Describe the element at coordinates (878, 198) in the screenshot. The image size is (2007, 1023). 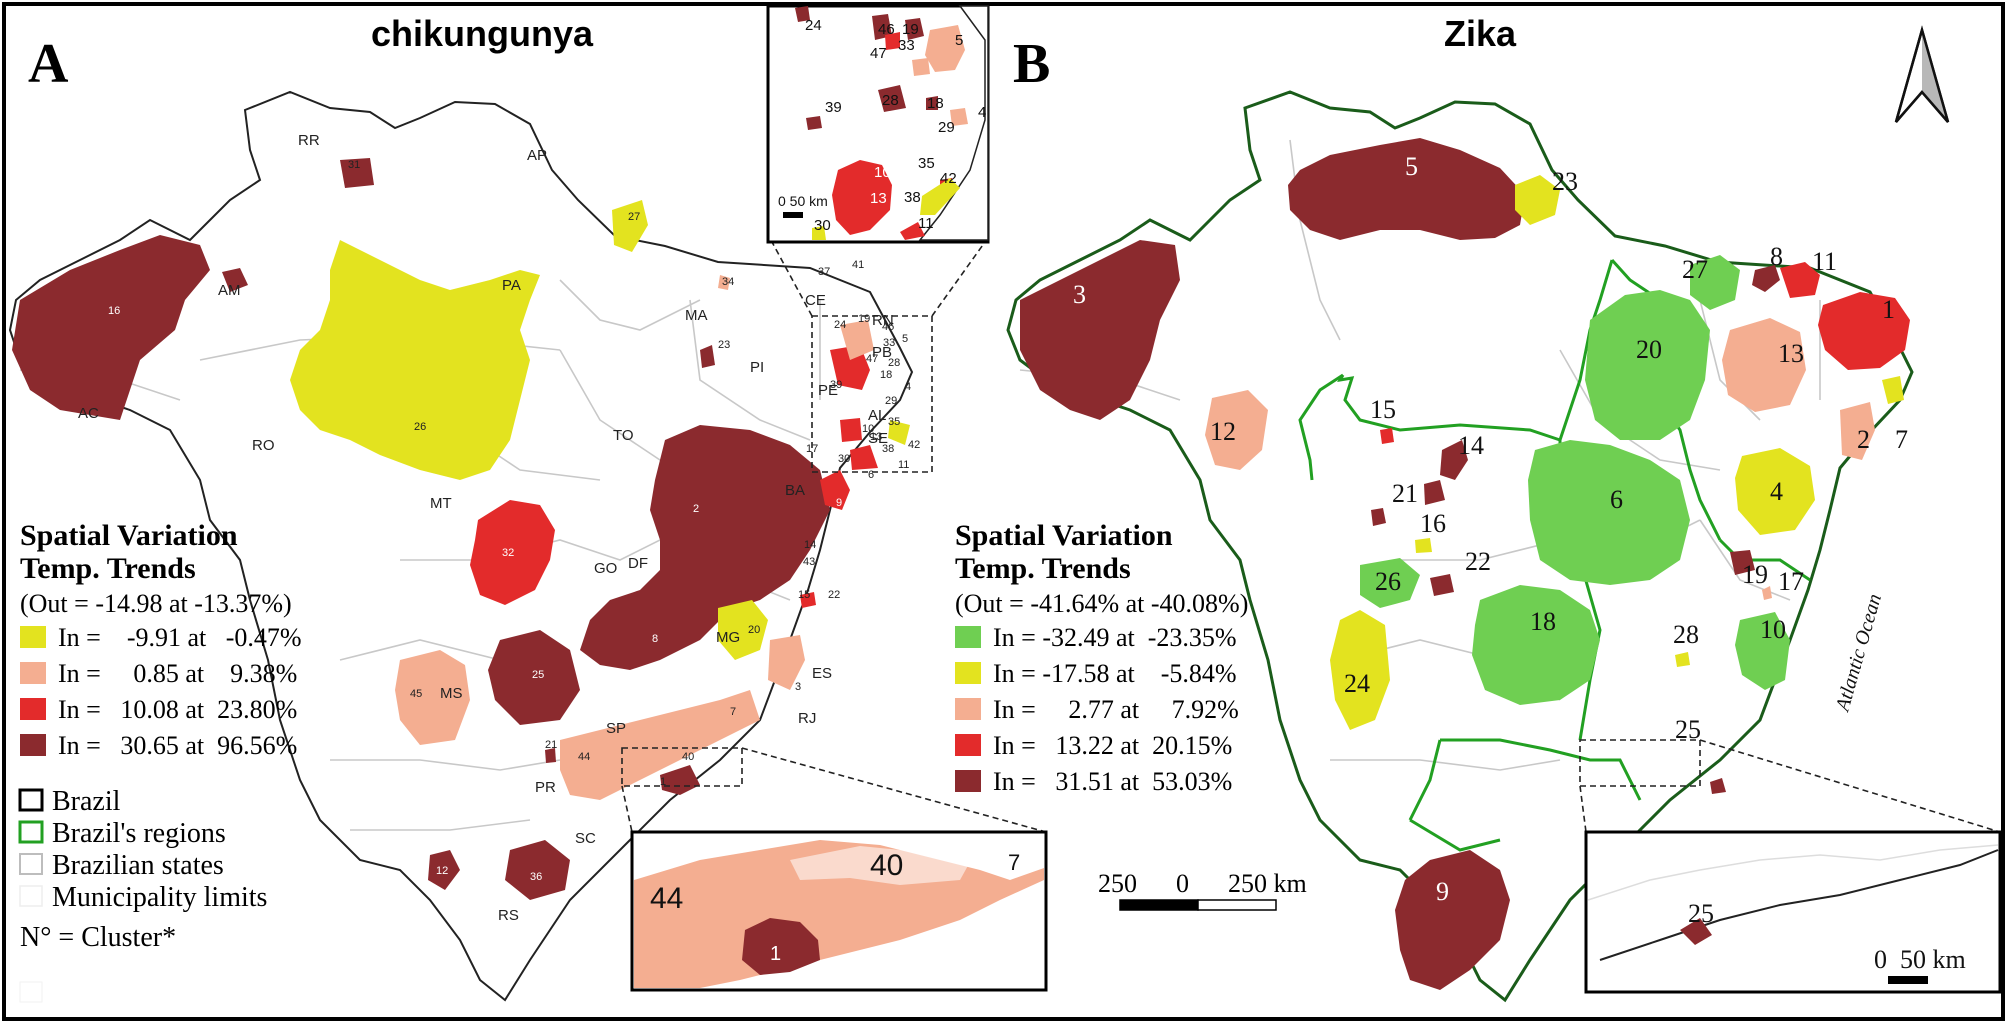
I see `inset-cluster-label: 13` at that location.